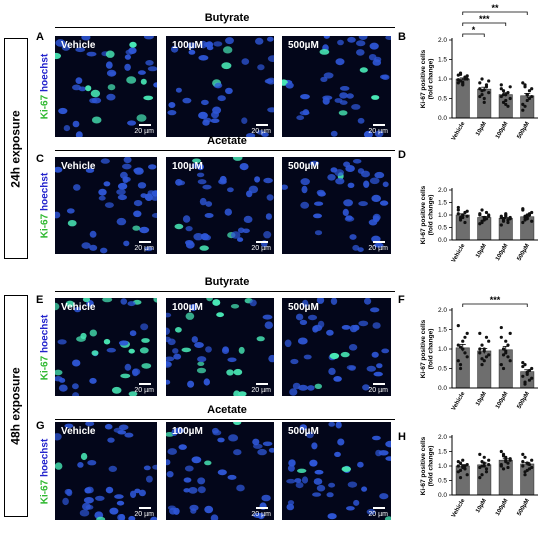  I want to click on panel-letter: A, so click(40, 37).